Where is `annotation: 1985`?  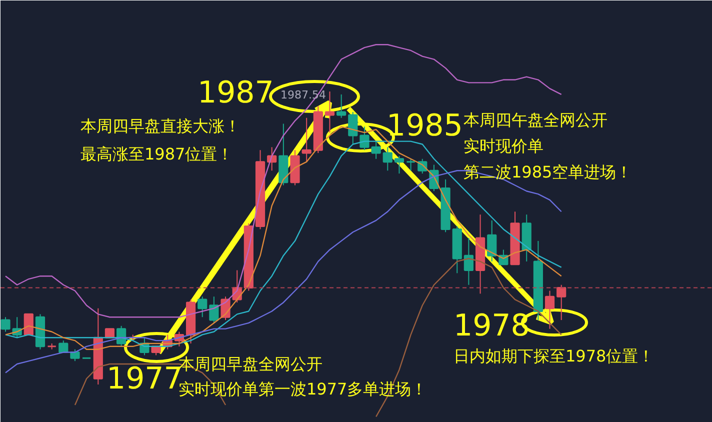
annotation: 1985 is located at coordinates (424, 126).